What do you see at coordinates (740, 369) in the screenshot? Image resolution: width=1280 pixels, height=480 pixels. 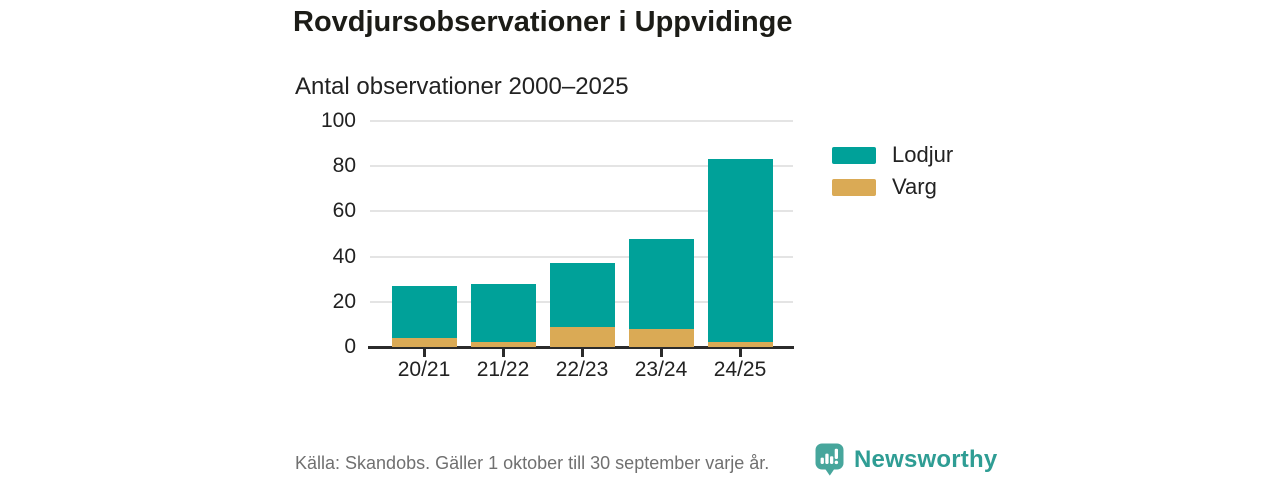 I see `x-tick-label: 24/25` at bounding box center [740, 369].